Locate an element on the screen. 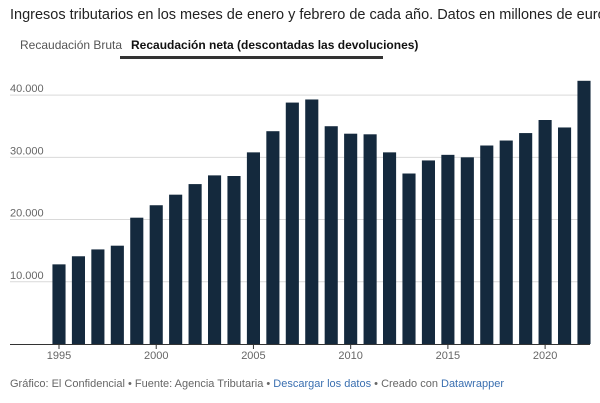 The height and width of the screenshot is (403, 600). bar-2011 is located at coordinates (370, 239).